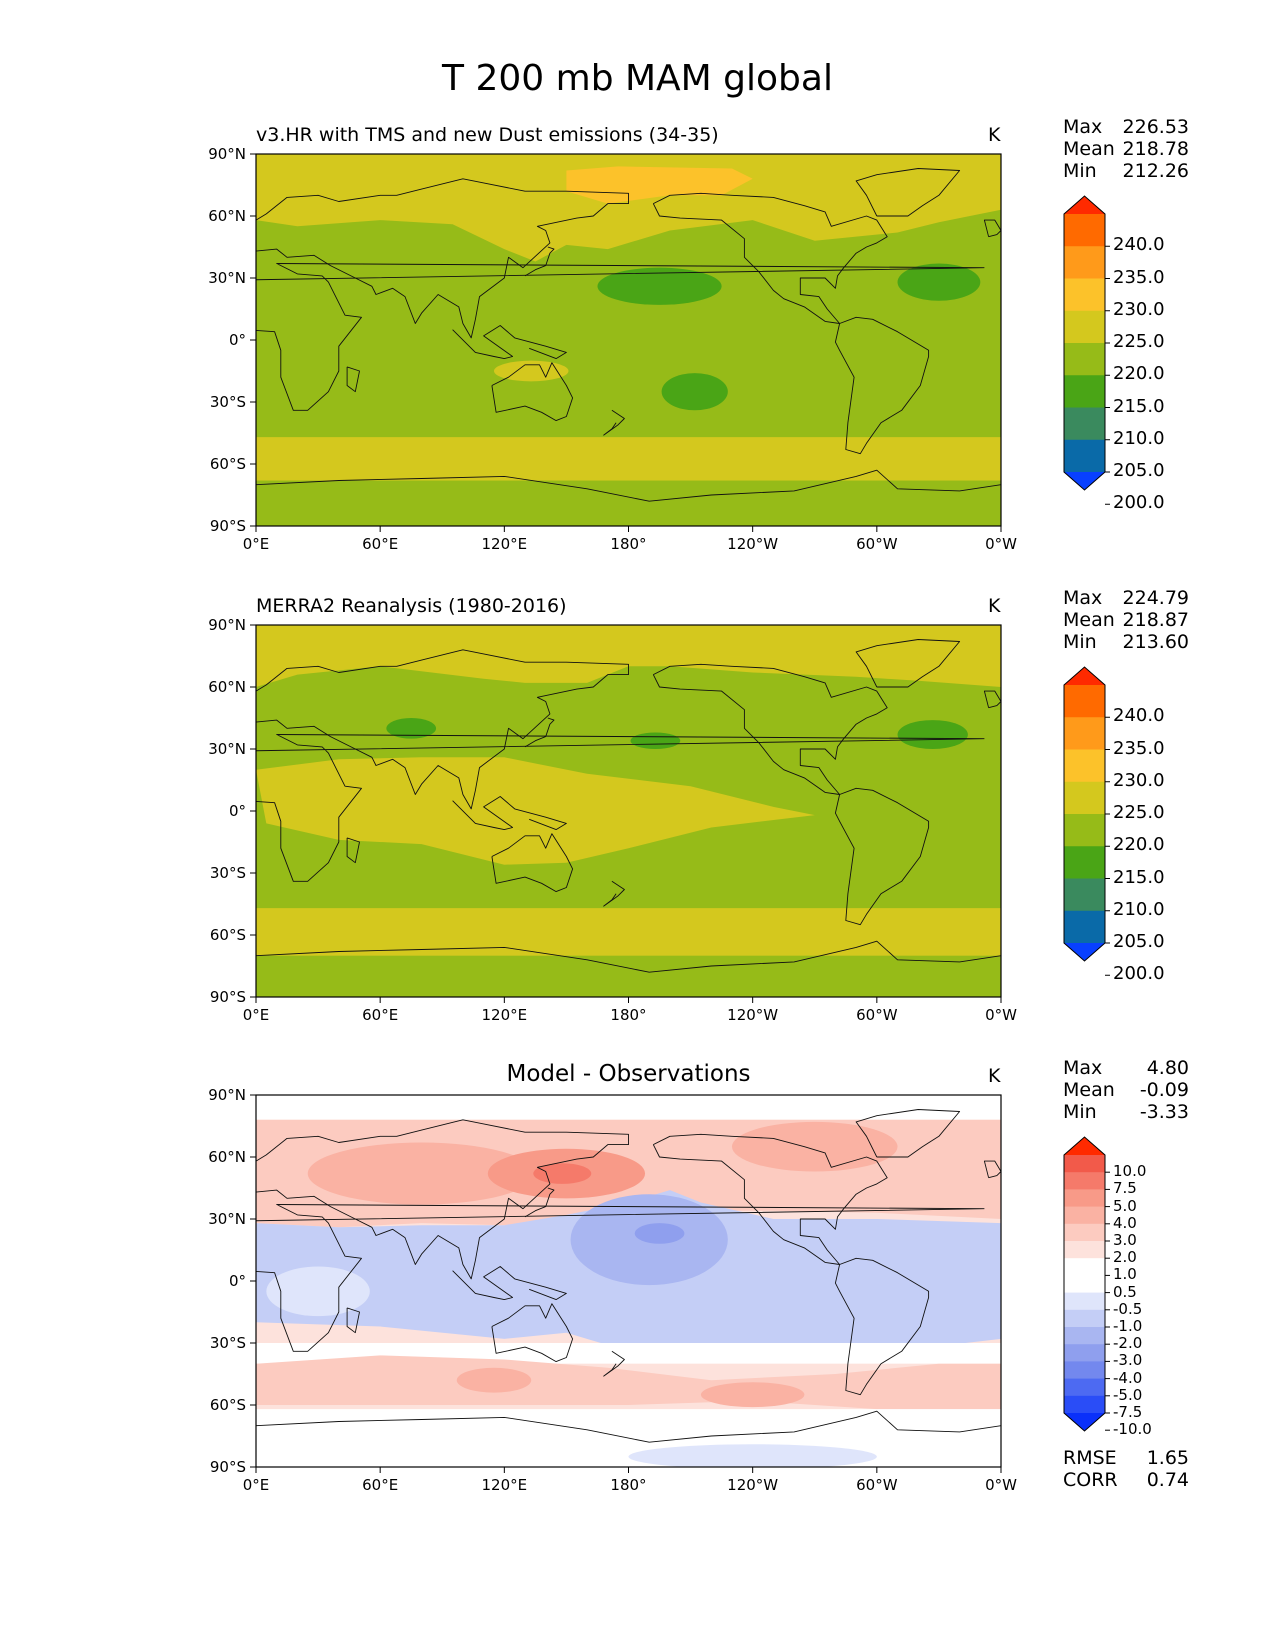 Image resolution: width=1275 pixels, height=1650 pixels. Describe the element at coordinates (1126, 1112) in the screenshot. I see `stat-min: Min -3.33` at that location.